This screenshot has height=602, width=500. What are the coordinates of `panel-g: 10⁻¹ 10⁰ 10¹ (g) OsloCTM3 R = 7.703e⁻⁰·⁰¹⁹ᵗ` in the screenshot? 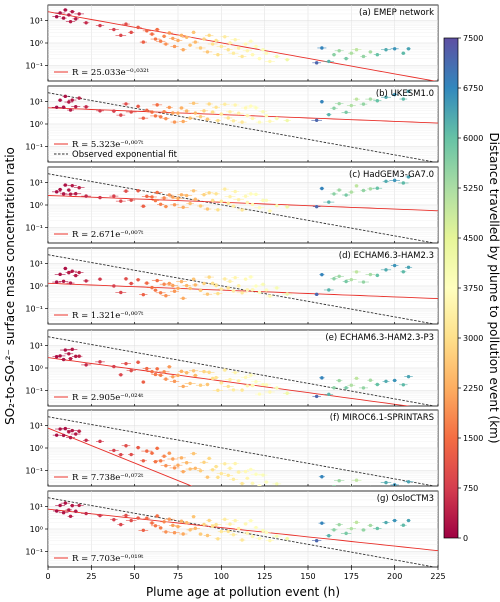 It's located at (232, 529).